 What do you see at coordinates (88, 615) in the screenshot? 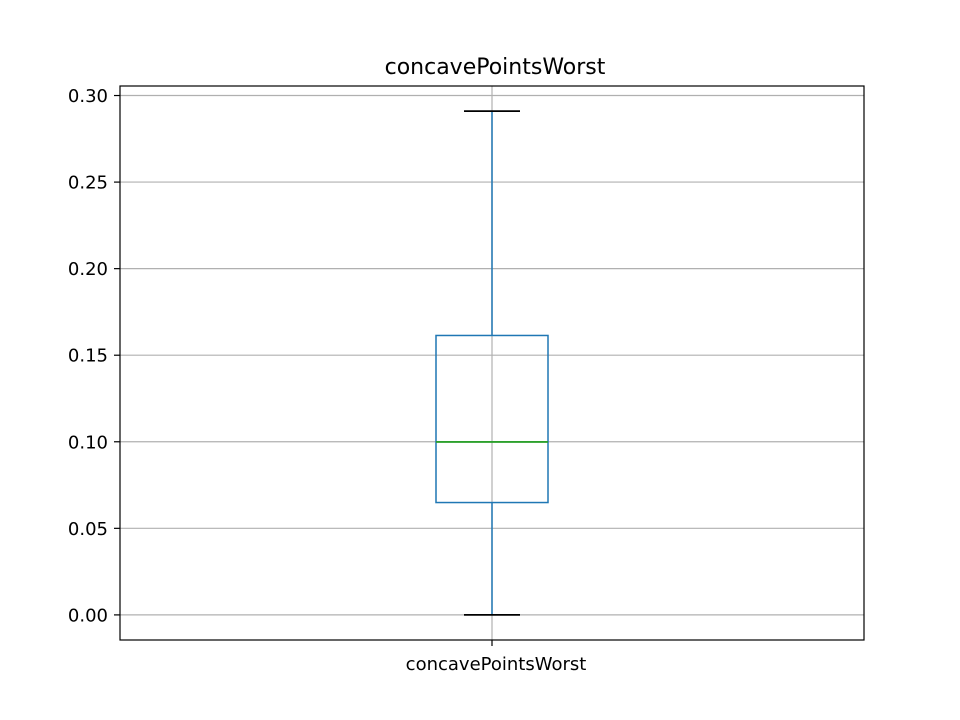
I see `y-tick-label: 0.00` at bounding box center [88, 615].